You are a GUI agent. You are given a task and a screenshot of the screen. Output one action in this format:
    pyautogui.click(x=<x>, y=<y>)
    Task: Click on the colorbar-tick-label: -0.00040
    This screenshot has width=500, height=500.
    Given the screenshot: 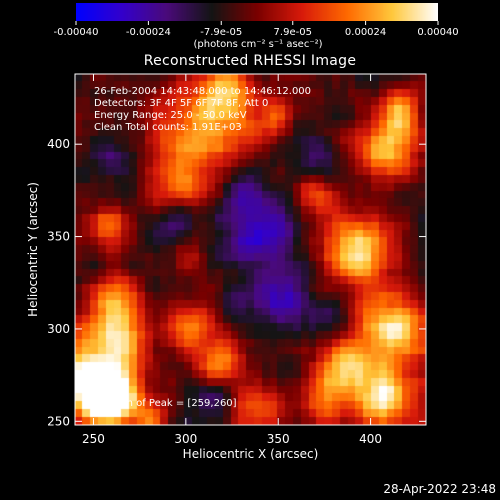 What is the action you would take?
    pyautogui.click(x=76, y=32)
    